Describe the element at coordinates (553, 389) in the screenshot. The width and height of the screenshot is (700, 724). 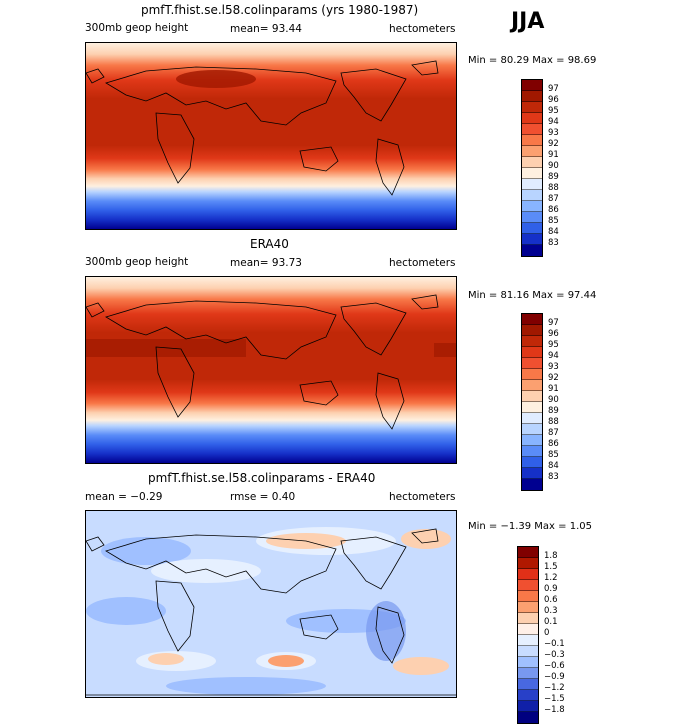
I see `colorbar-tick-label: 91` at that location.